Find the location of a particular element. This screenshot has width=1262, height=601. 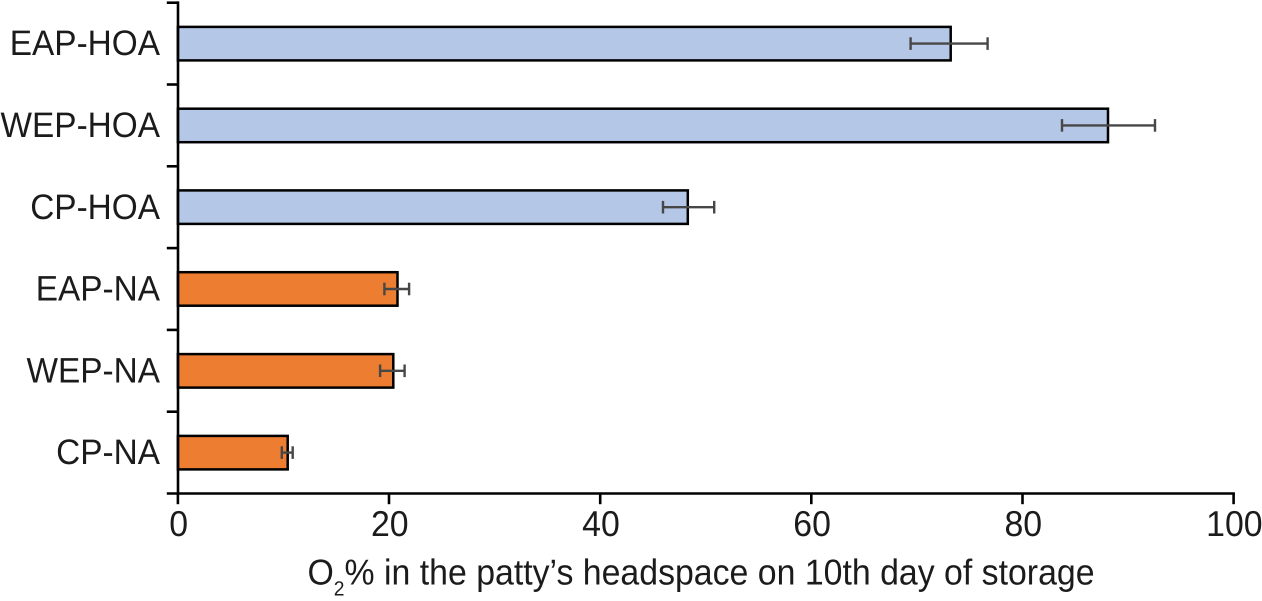

svg-text: 80 is located at coordinates (1023, 523).